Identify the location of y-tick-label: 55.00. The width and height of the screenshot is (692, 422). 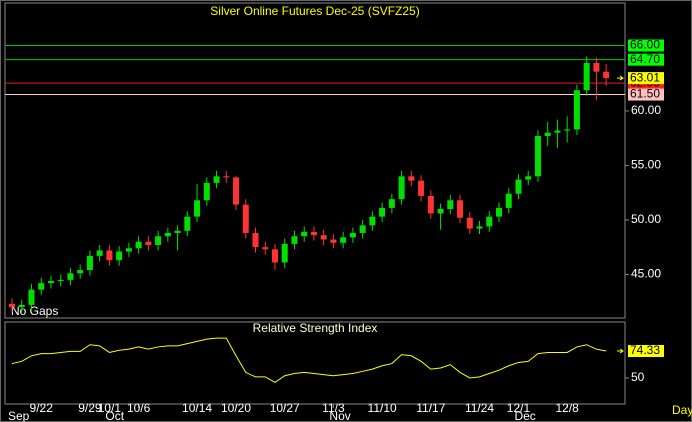
(646, 165).